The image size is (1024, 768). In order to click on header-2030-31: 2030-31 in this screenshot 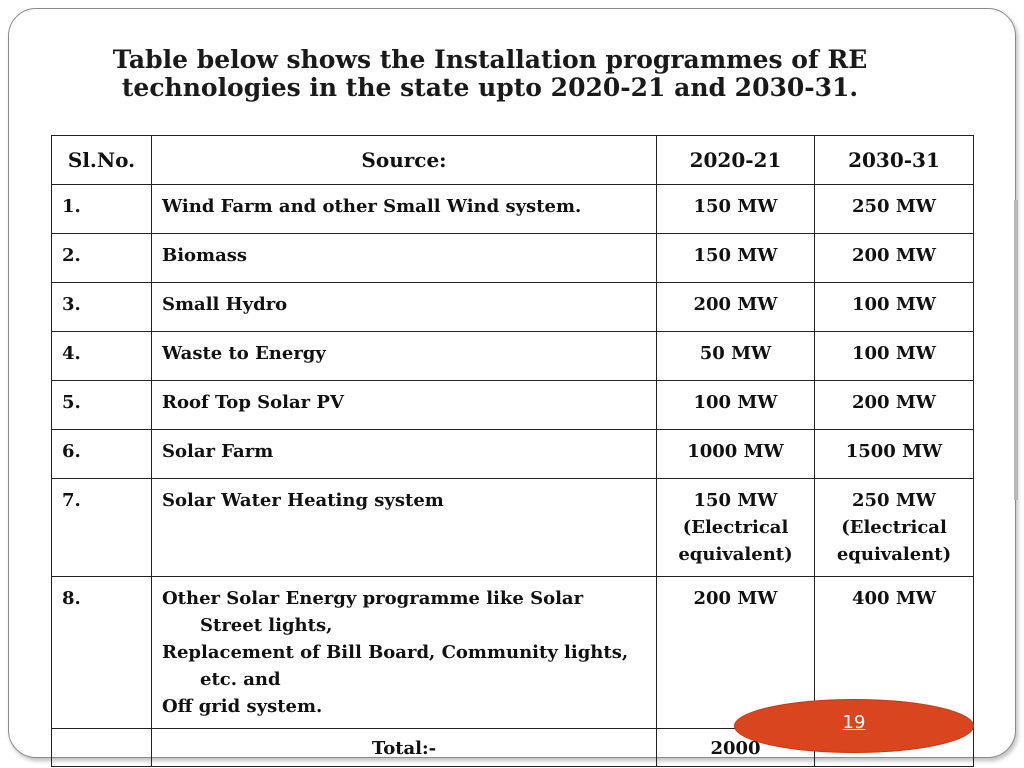, I will do `click(894, 160)`.